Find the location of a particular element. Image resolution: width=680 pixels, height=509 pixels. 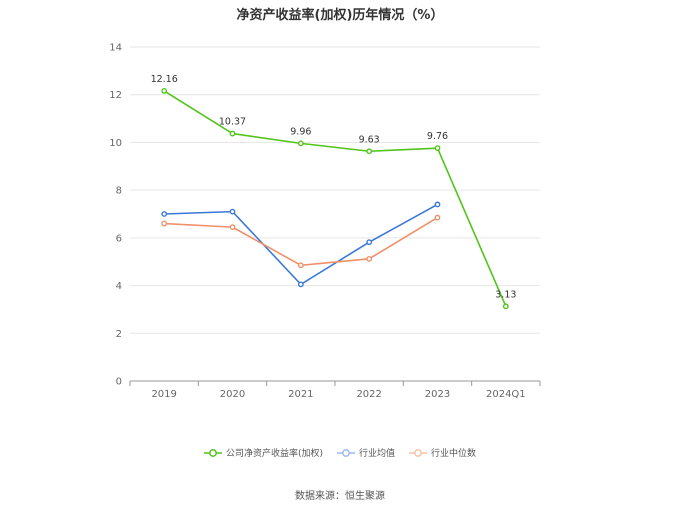

y-tick-label: 2 is located at coordinates (119, 334).